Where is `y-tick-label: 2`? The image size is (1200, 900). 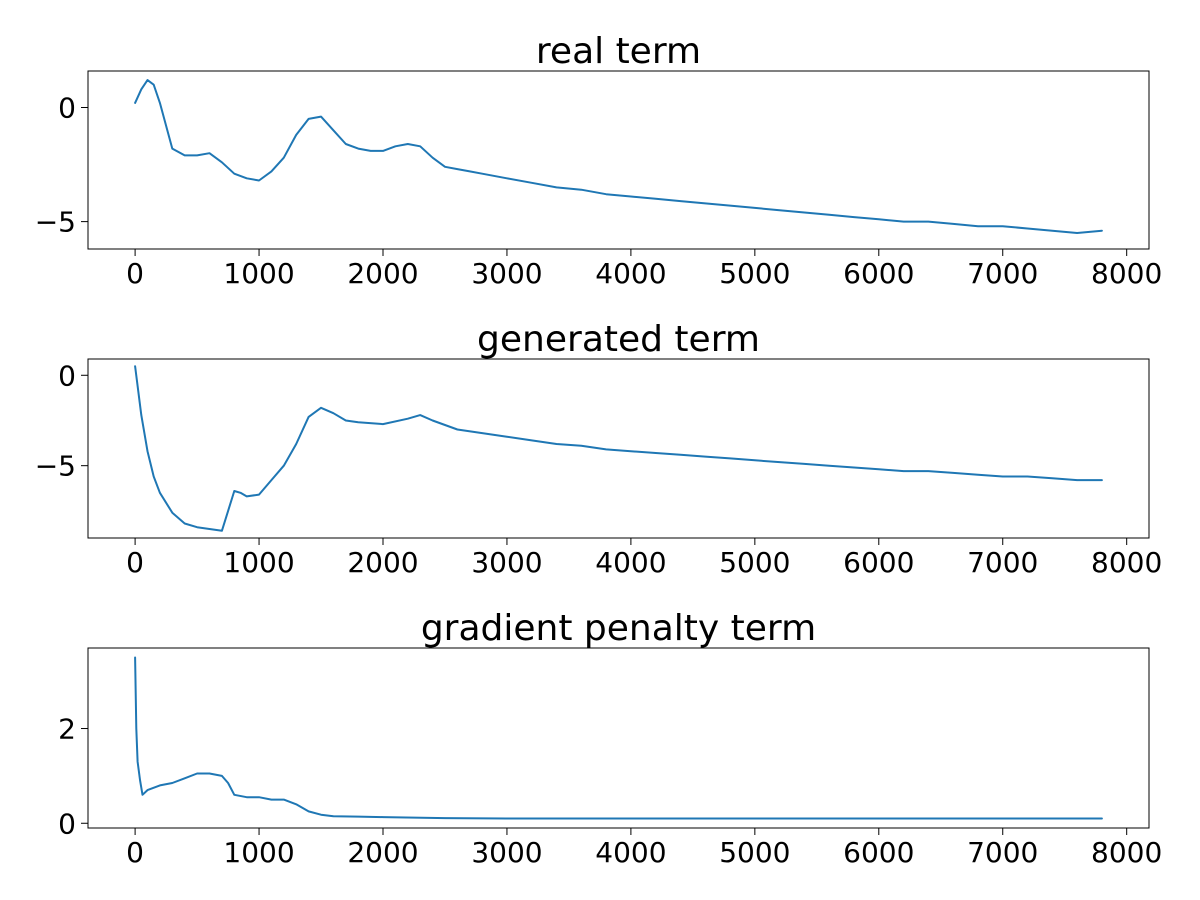
y-tick-label: 2 is located at coordinates (67, 729).